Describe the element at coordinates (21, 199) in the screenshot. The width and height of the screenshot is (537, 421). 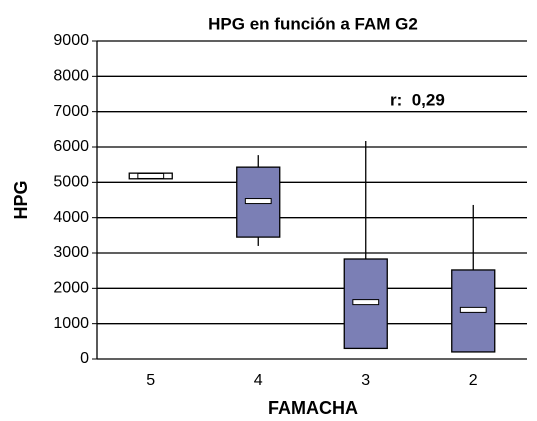
I see `y-axis-label: HPG` at that location.